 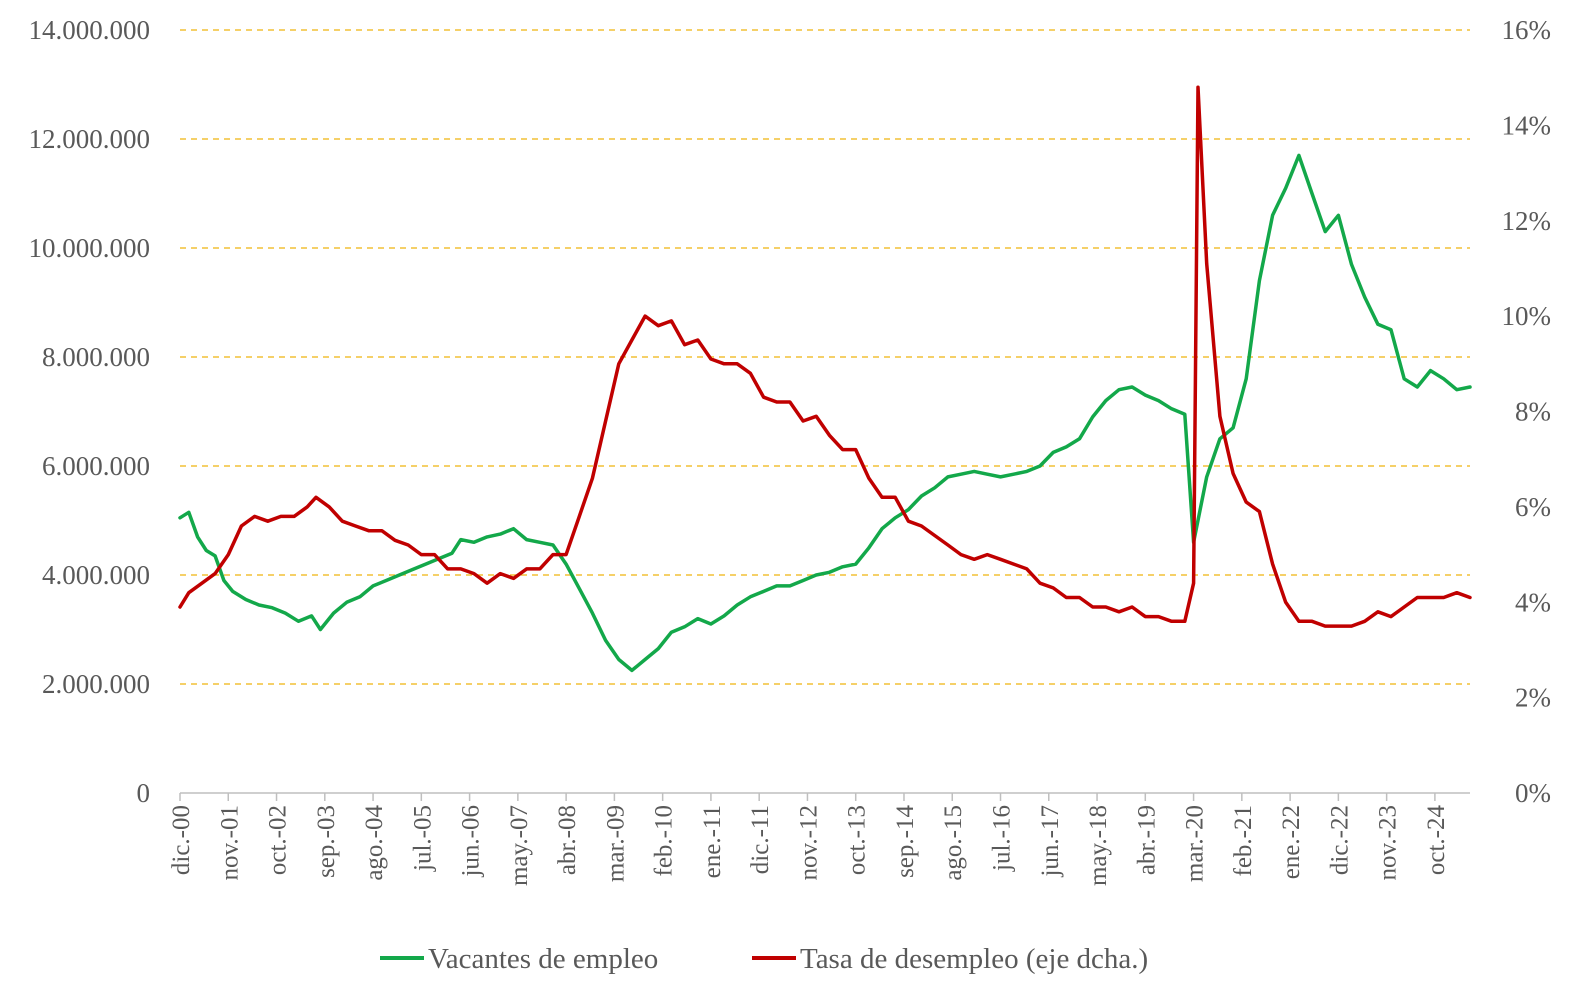 I want to click on x-tick-label: jun.-06, so click(x=471, y=841).